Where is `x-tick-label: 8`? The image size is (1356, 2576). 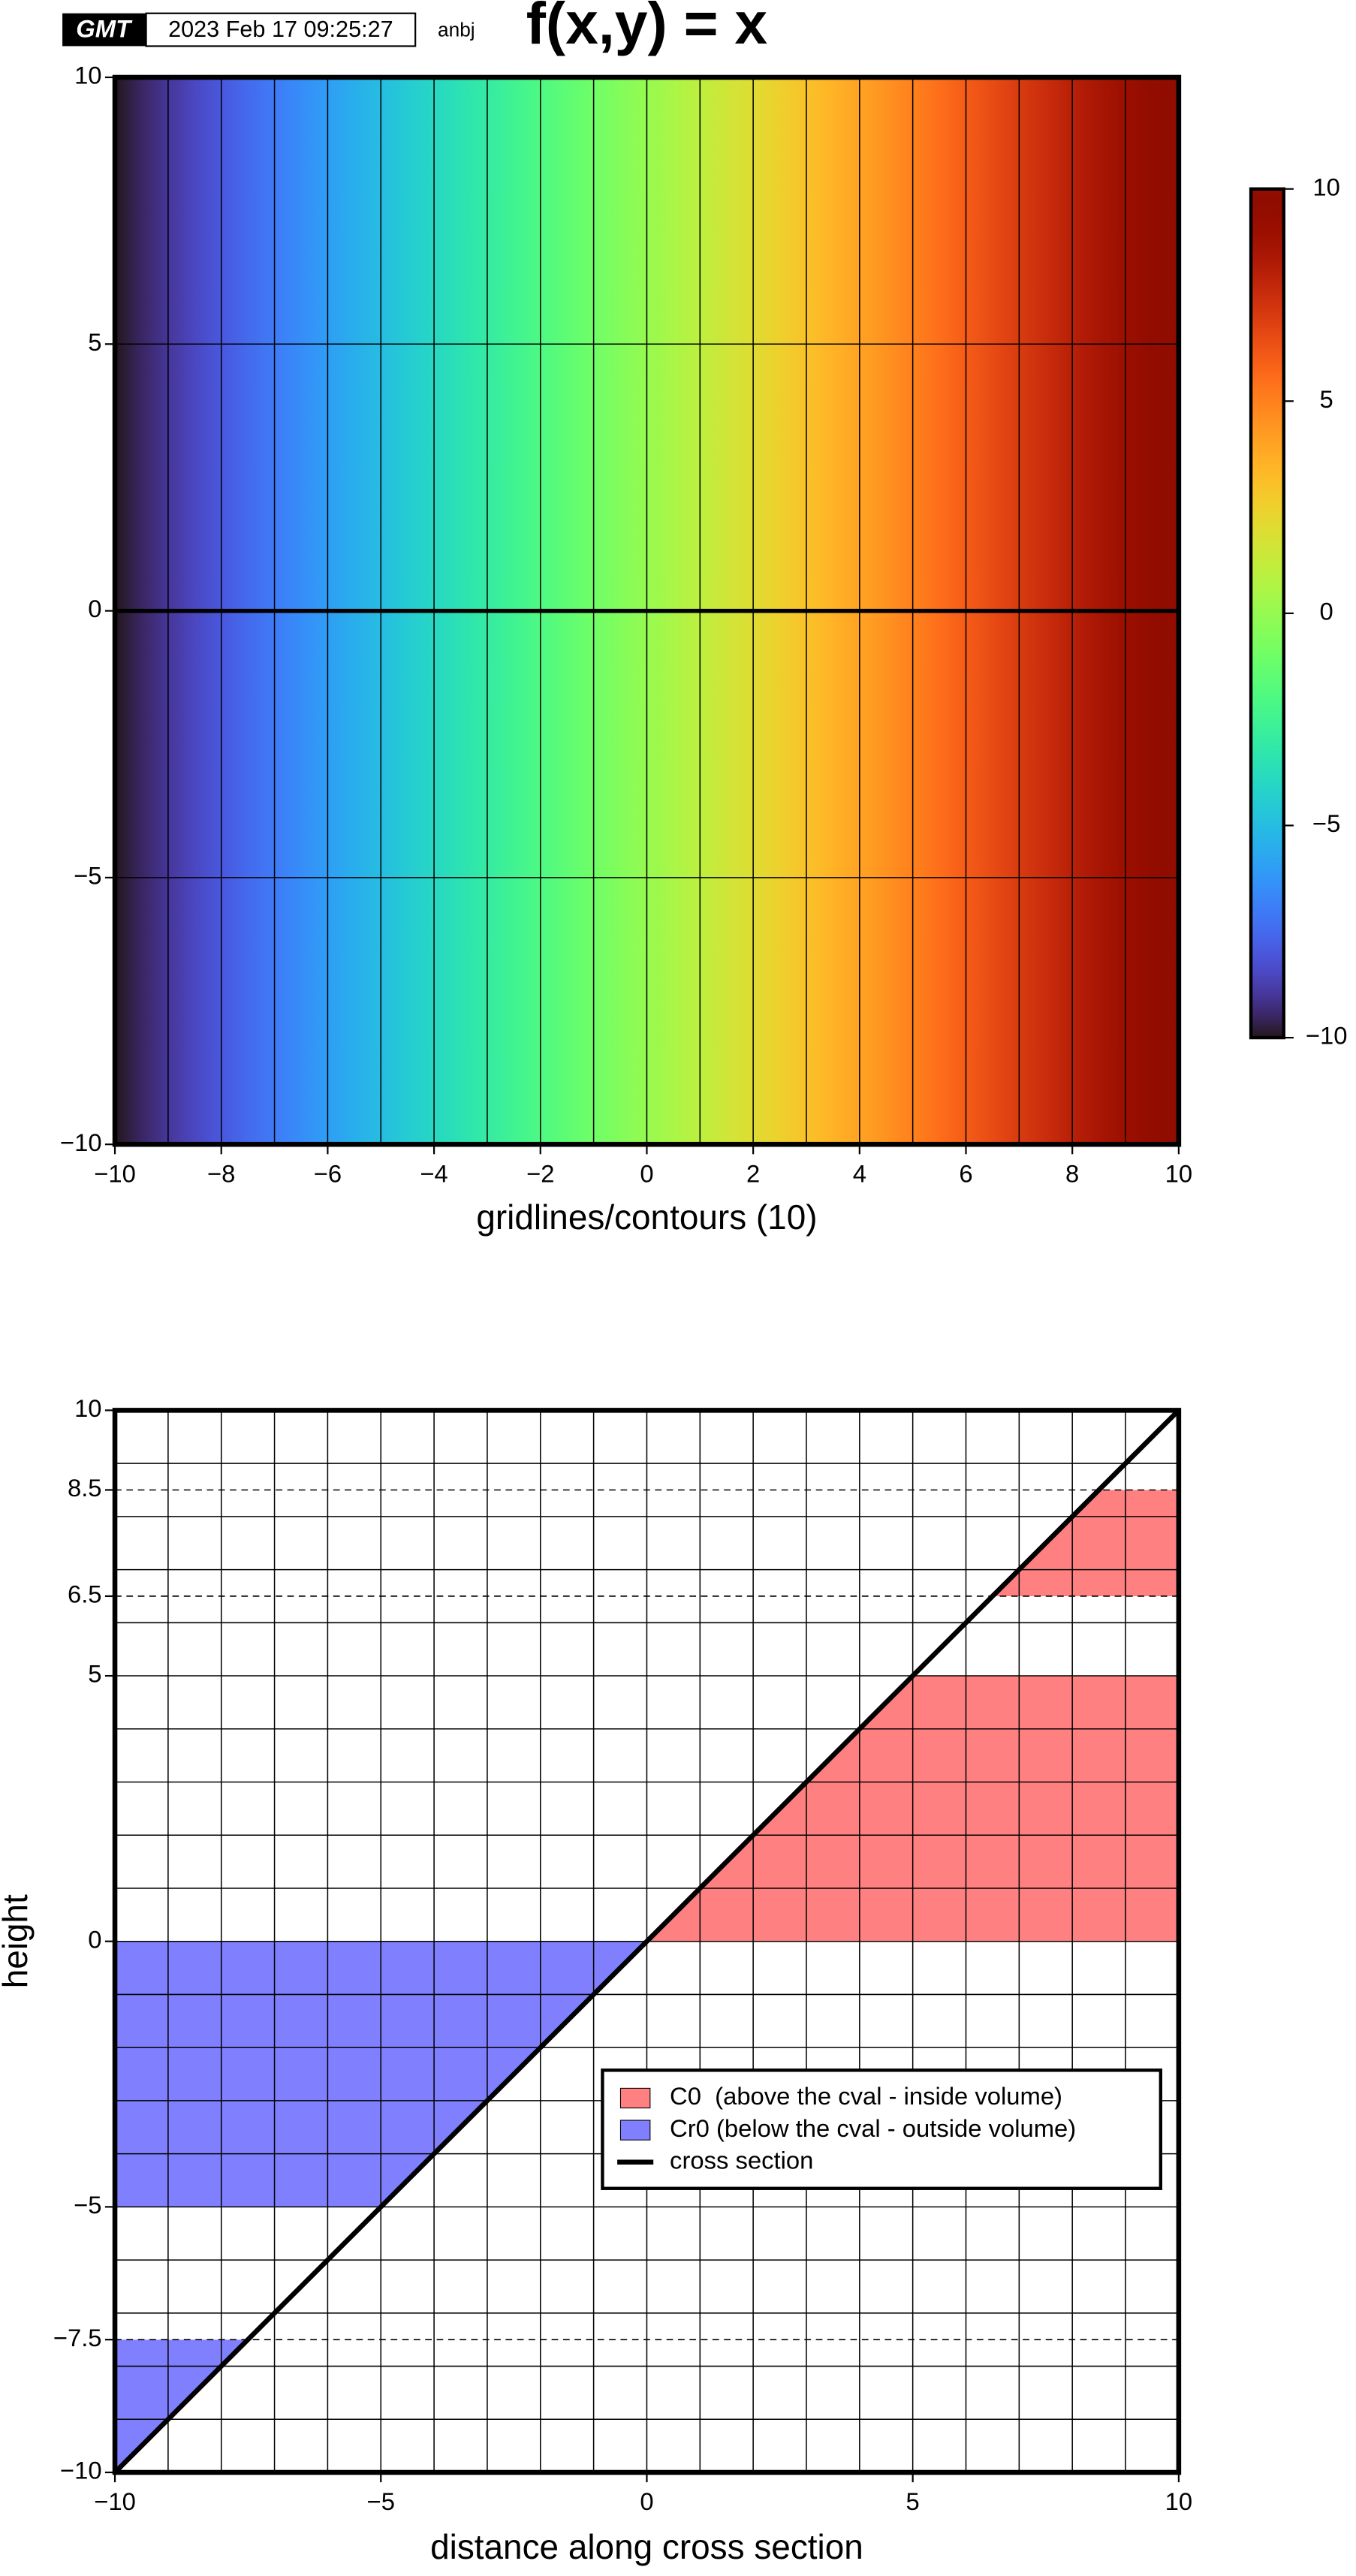
x-tick-label: 8 is located at coordinates (1072, 1173).